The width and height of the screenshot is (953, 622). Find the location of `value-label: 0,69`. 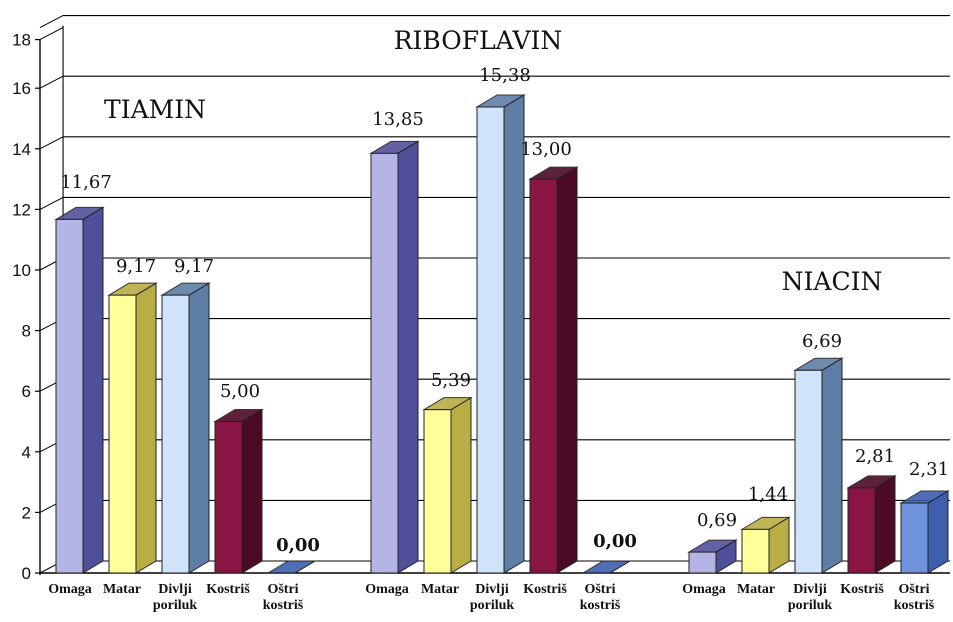

value-label: 0,69 is located at coordinates (717, 520).